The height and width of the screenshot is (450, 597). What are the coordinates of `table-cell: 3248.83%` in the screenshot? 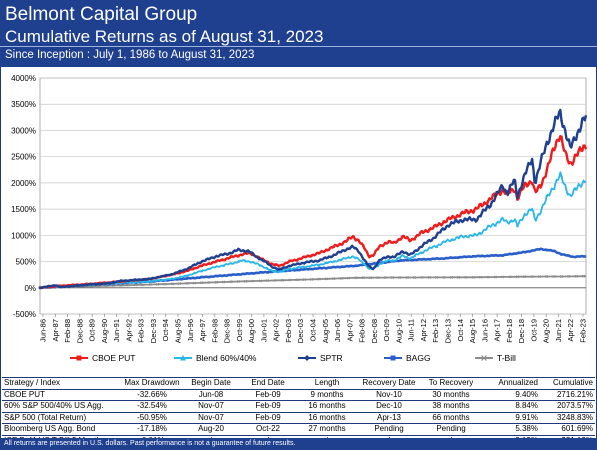 It's located at (574, 417).